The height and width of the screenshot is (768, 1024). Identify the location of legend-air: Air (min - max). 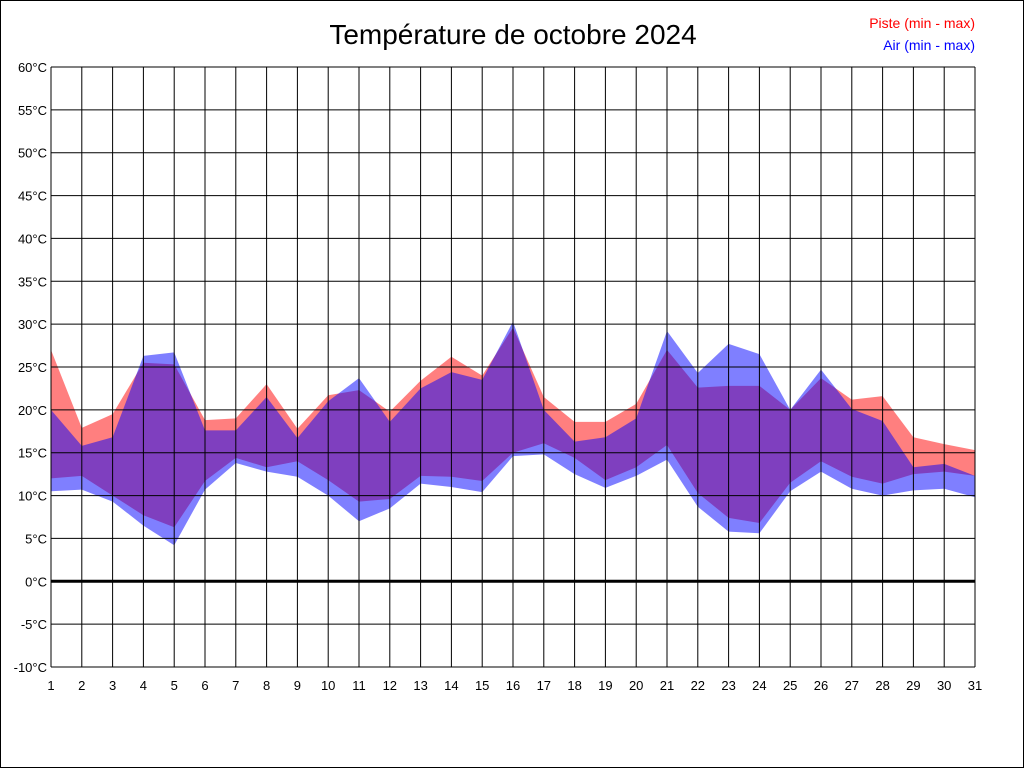
(929, 45).